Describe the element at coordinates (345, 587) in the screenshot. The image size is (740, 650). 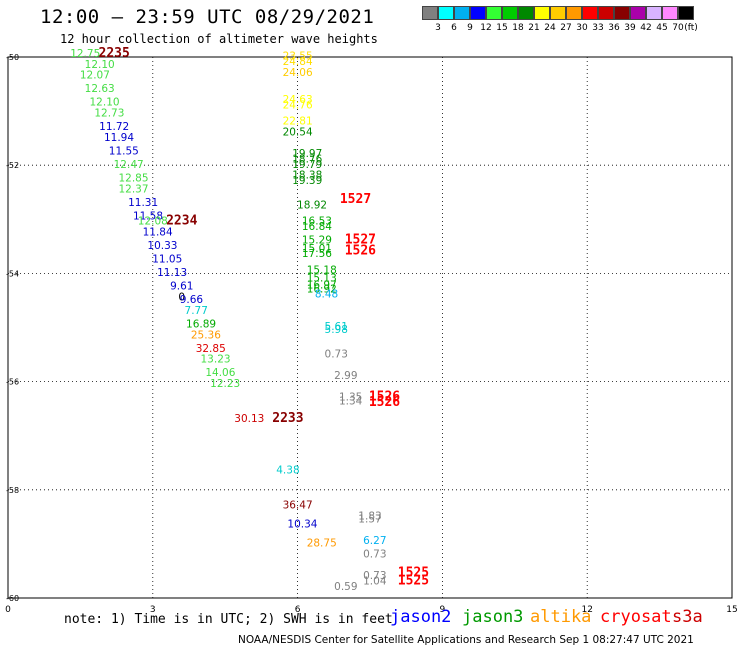
I see `wave-height-label: 0.59` at that location.